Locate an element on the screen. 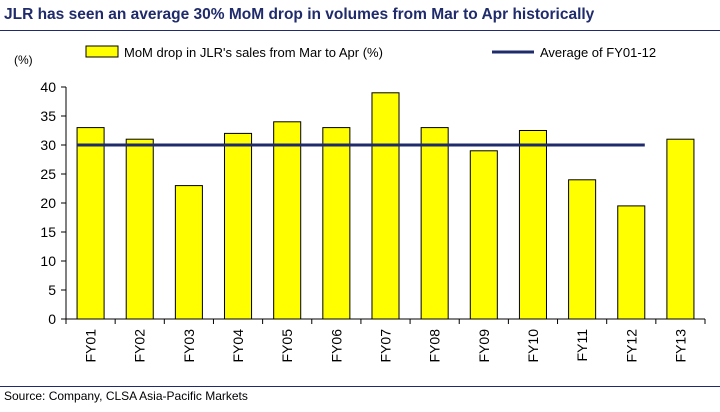  y-tick-label: 25 is located at coordinates (48, 174).